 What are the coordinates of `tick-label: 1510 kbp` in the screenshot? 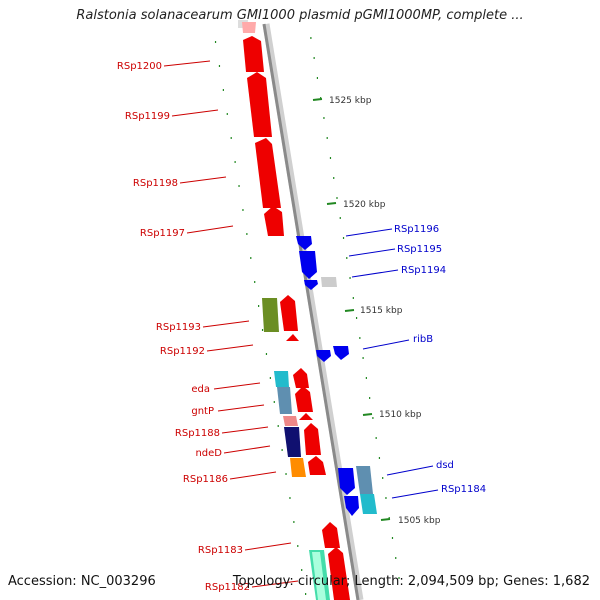 It's located at (400, 415).